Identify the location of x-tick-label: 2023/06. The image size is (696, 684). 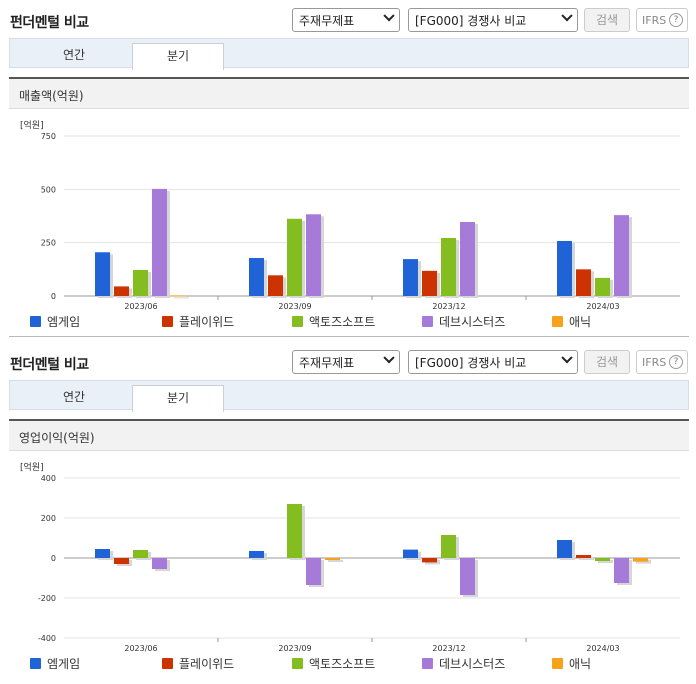
(140, 306).